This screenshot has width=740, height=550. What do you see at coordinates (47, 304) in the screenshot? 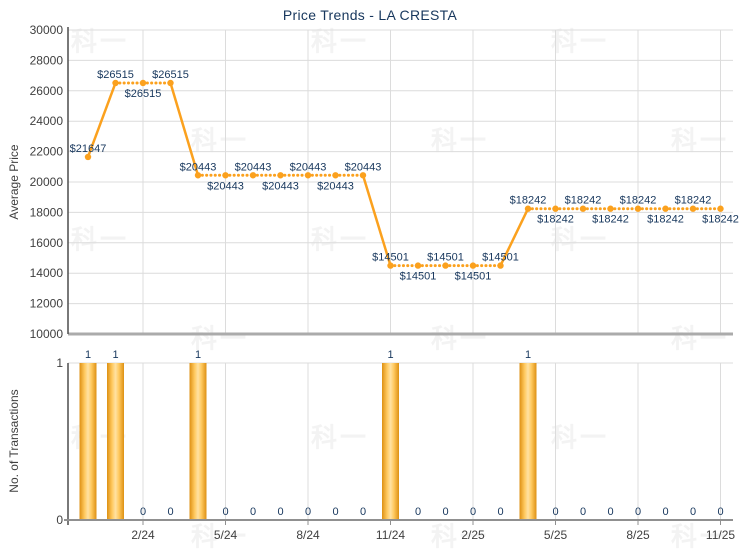
I see `svg-text: 12000` at bounding box center [47, 304].